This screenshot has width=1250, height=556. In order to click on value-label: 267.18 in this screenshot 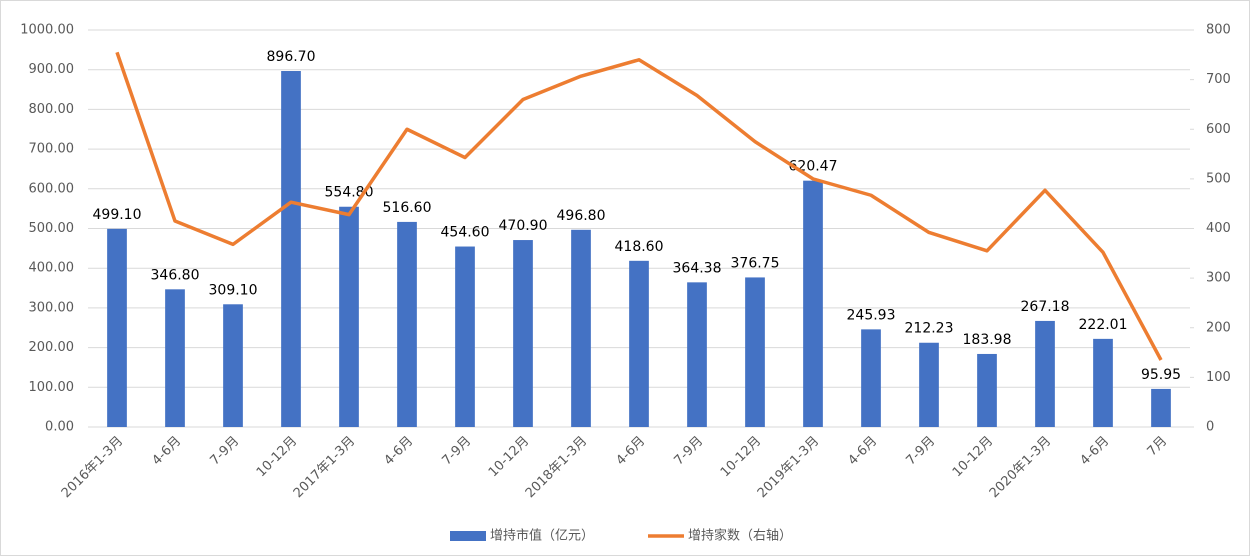, I will do `click(1045, 307)`.